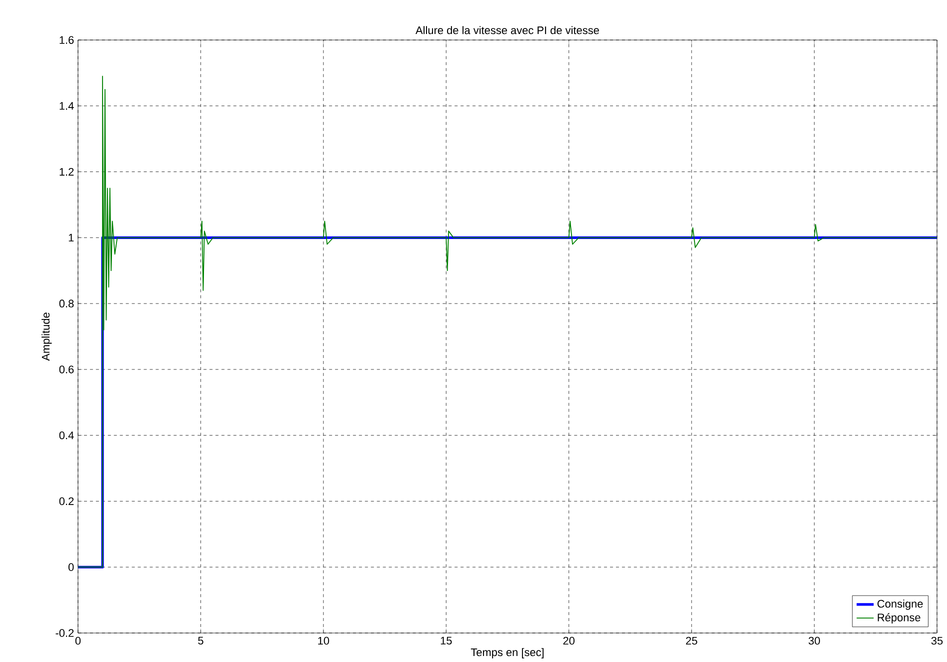 This screenshot has width=947, height=662. Describe the element at coordinates (899, 618) in the screenshot. I see `legend-label: Réponse` at that location.